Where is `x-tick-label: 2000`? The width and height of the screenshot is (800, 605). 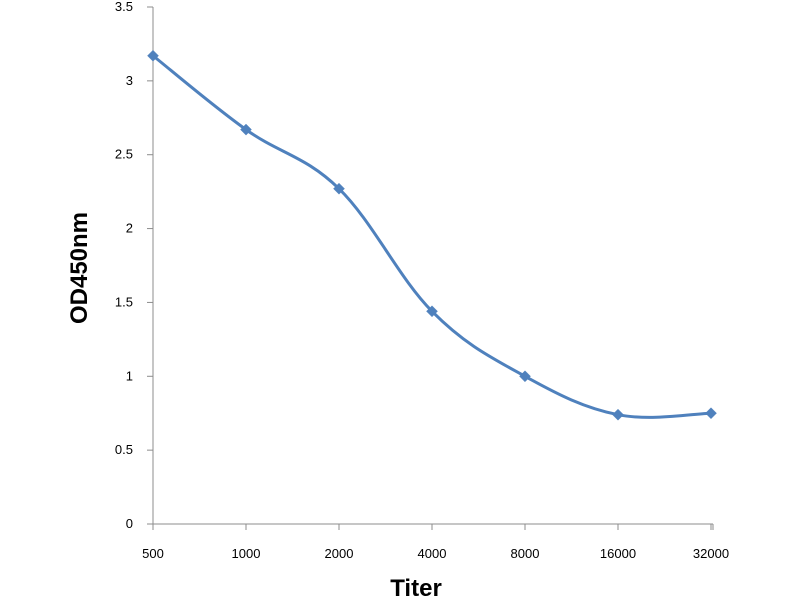 x-tick-label: 2000 is located at coordinates (339, 553).